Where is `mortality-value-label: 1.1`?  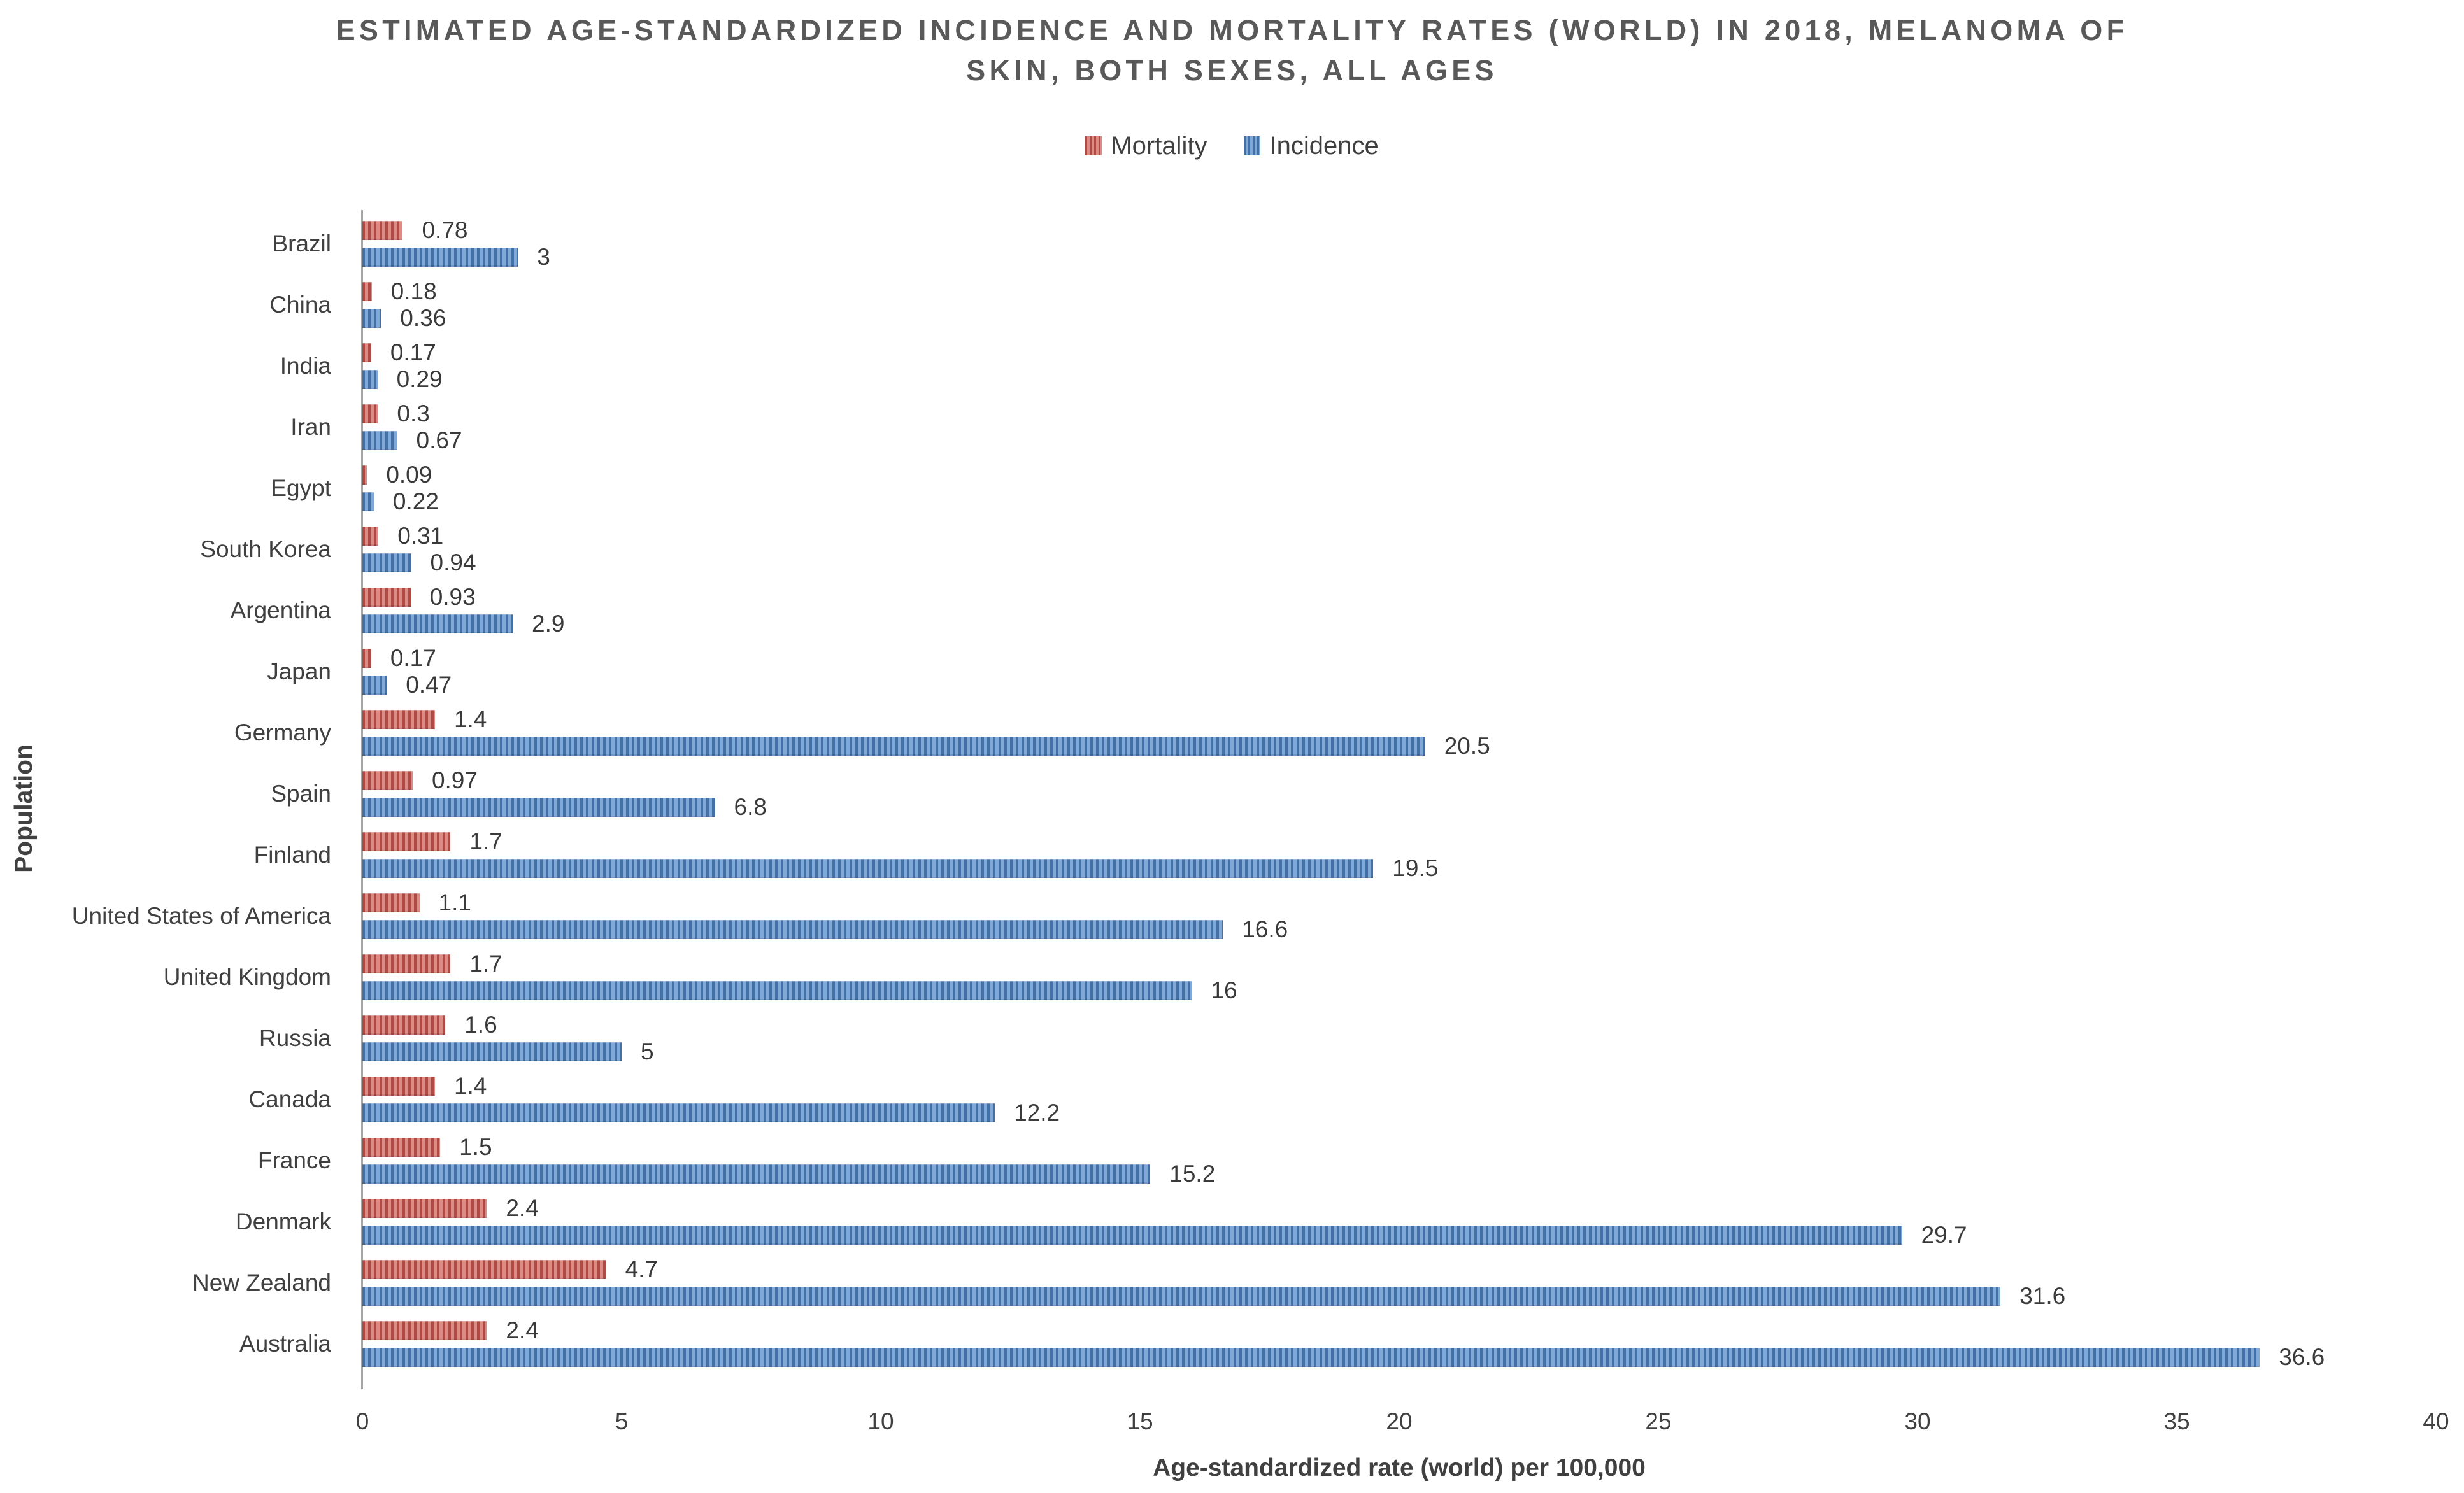
mortality-value-label: 1.1 is located at coordinates (454, 902).